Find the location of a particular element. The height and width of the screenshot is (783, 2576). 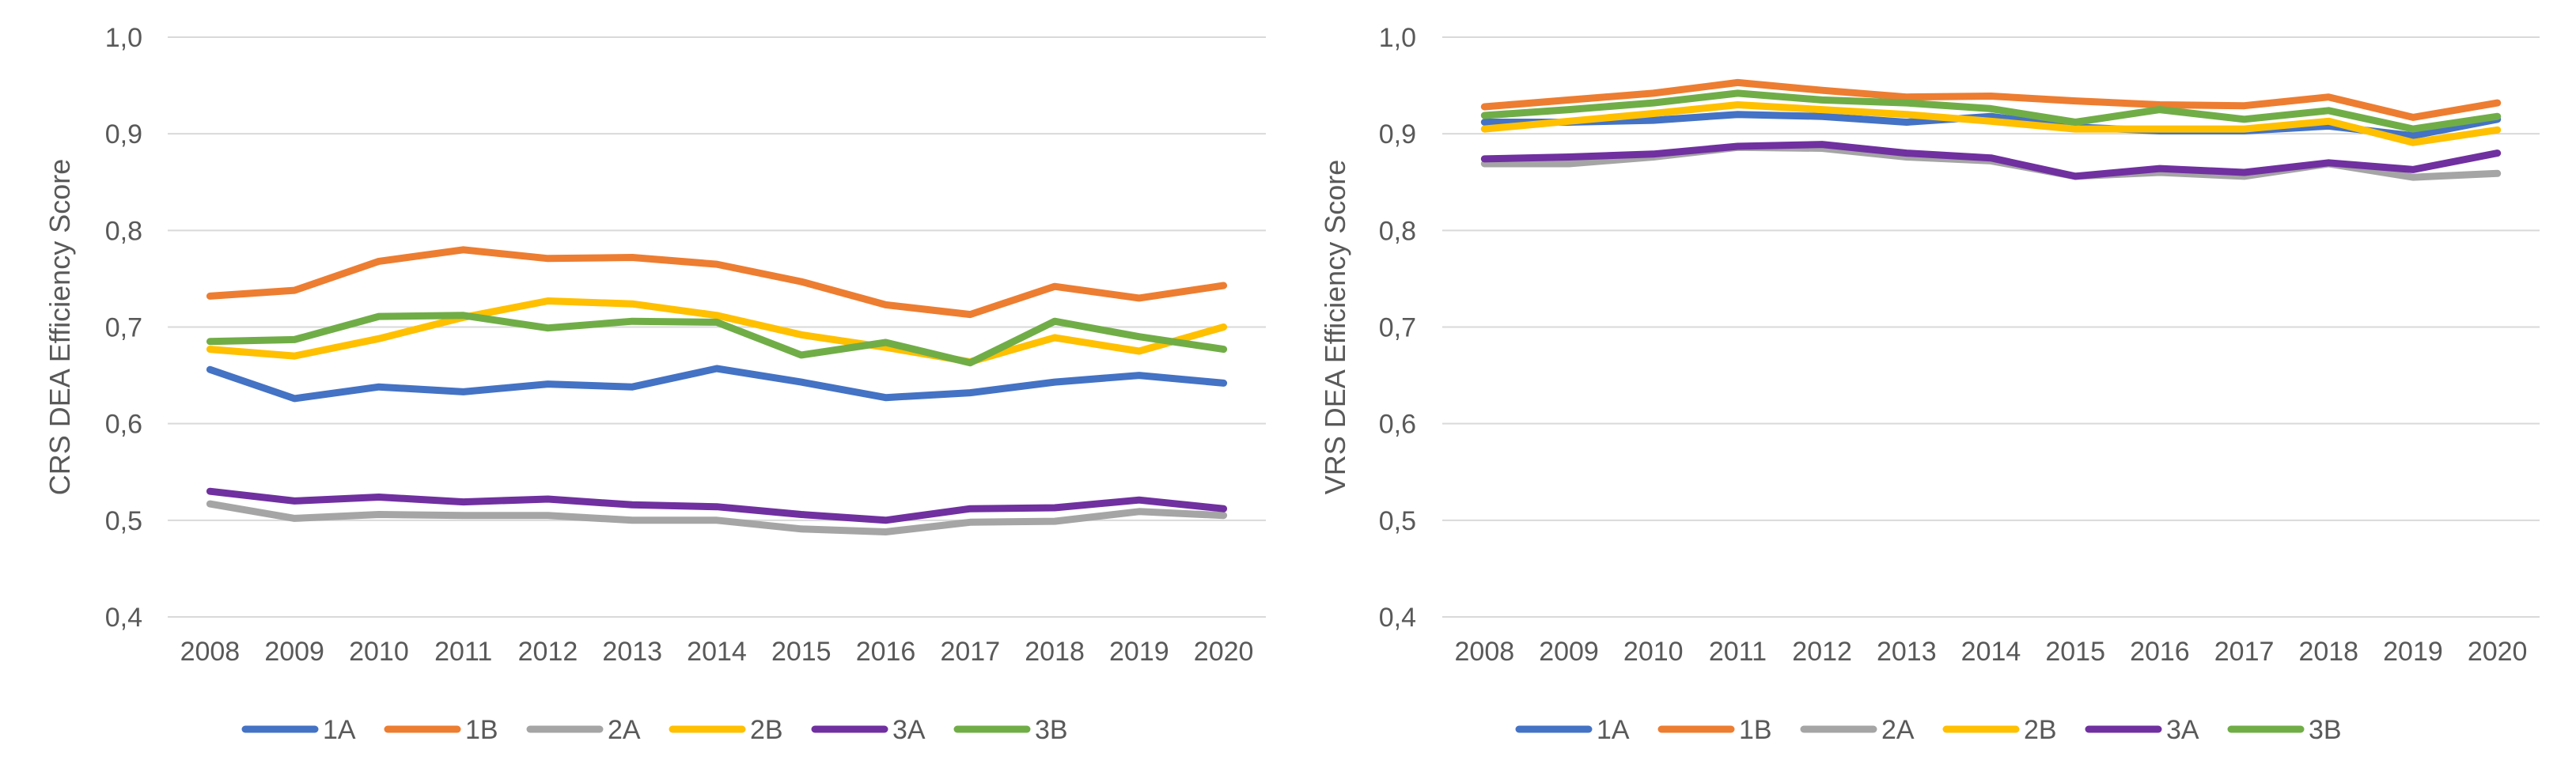

y-axis-label: CRS DEA Efficiency Score is located at coordinates (60, 327).